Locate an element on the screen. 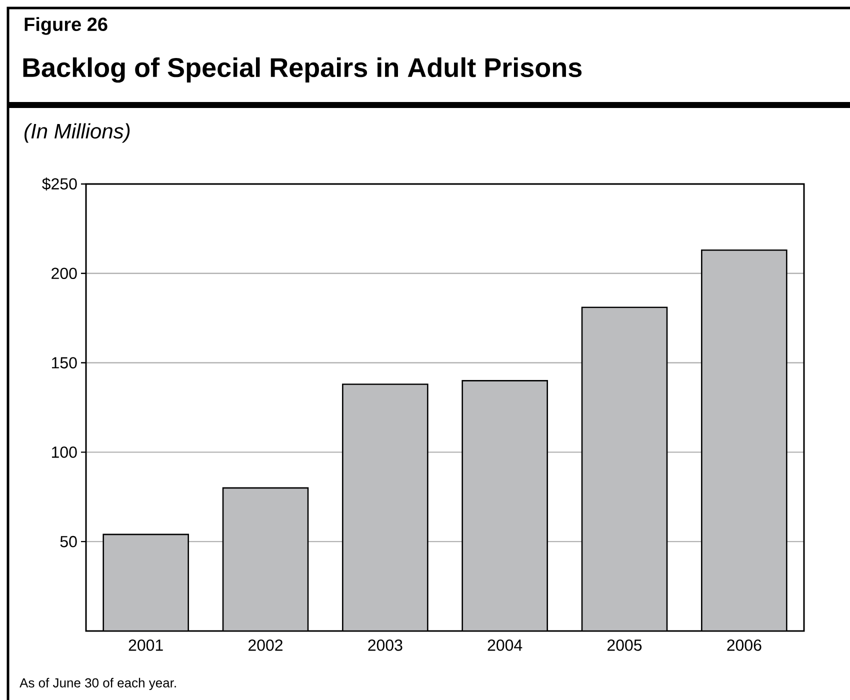 The height and width of the screenshot is (700, 850). x-tick-label: 2005 is located at coordinates (625, 645).